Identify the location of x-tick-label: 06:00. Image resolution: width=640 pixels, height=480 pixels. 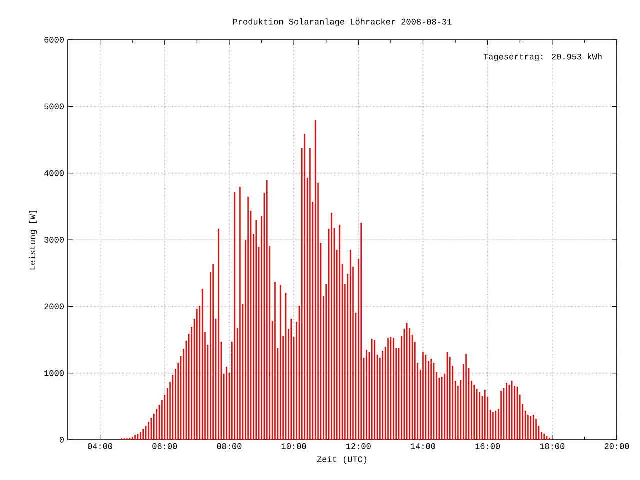
(165, 447).